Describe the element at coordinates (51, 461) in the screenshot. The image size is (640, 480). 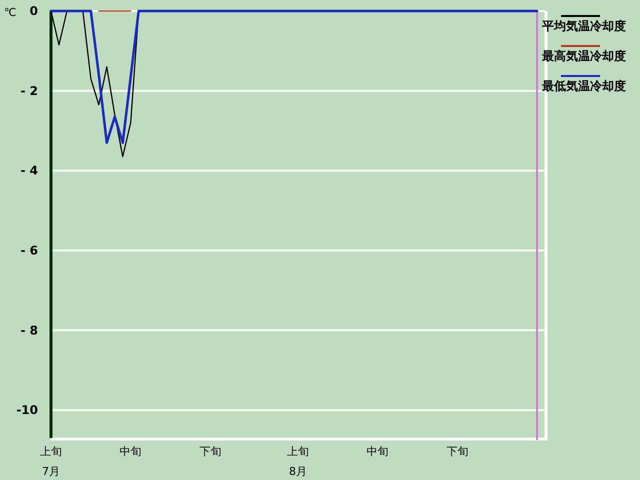
I see `x-tick-label: 上旬 7月` at that location.